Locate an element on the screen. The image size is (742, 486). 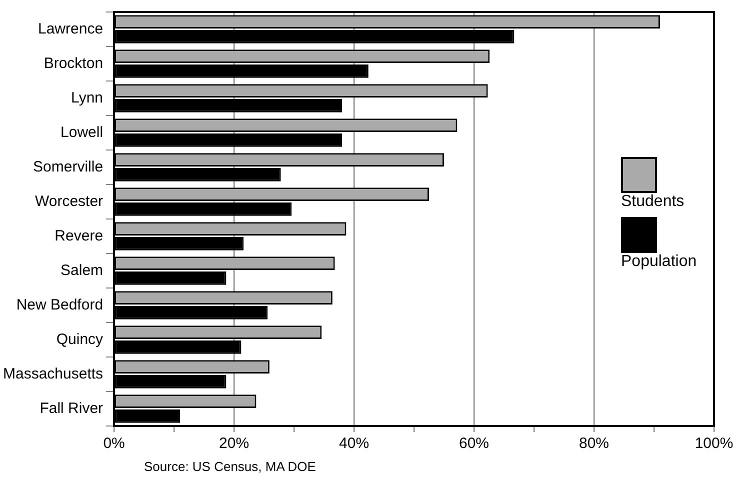
y-tick-label: Lynn is located at coordinates (87, 97).